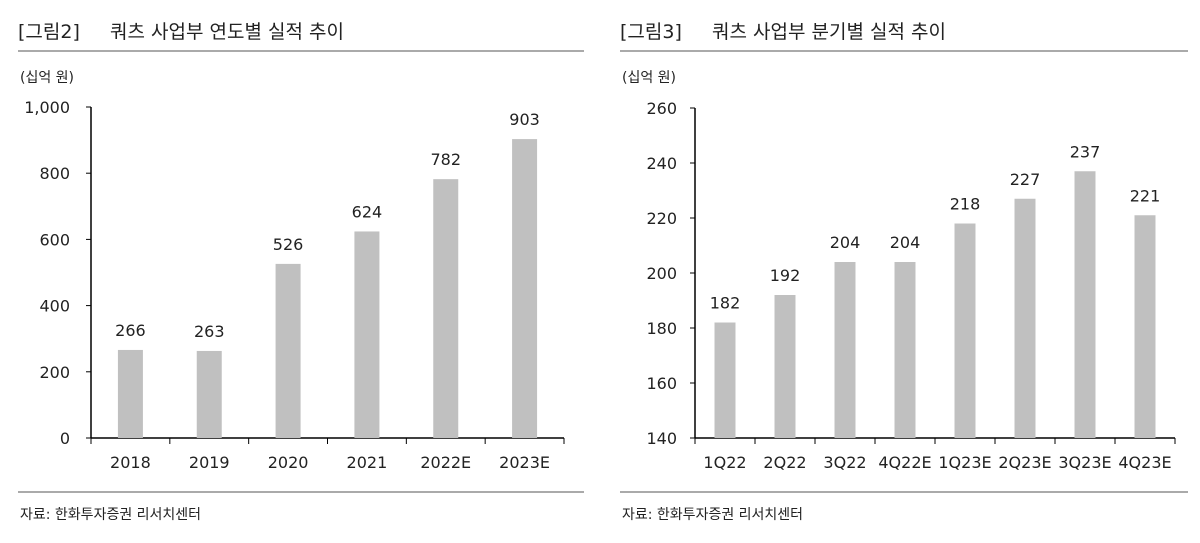 Image resolution: width=1200 pixels, height=543 pixels. Describe the element at coordinates (130, 393) in the screenshot. I see `bar-2018` at that location.